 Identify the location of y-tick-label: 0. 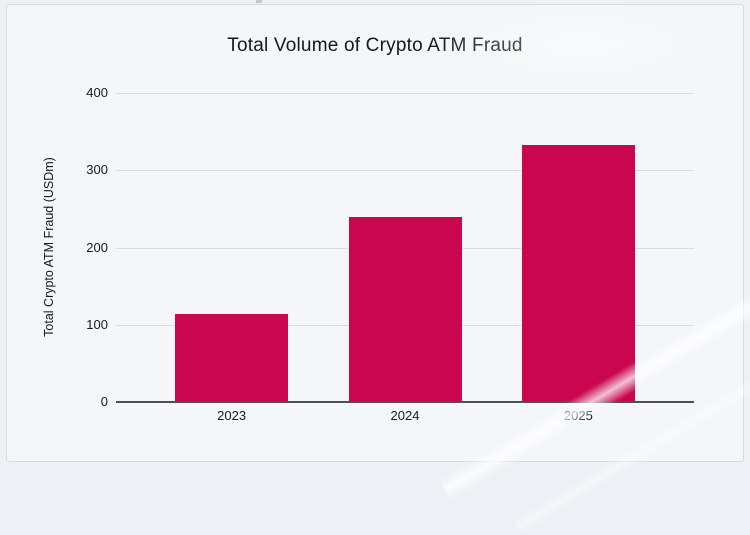
(104, 401).